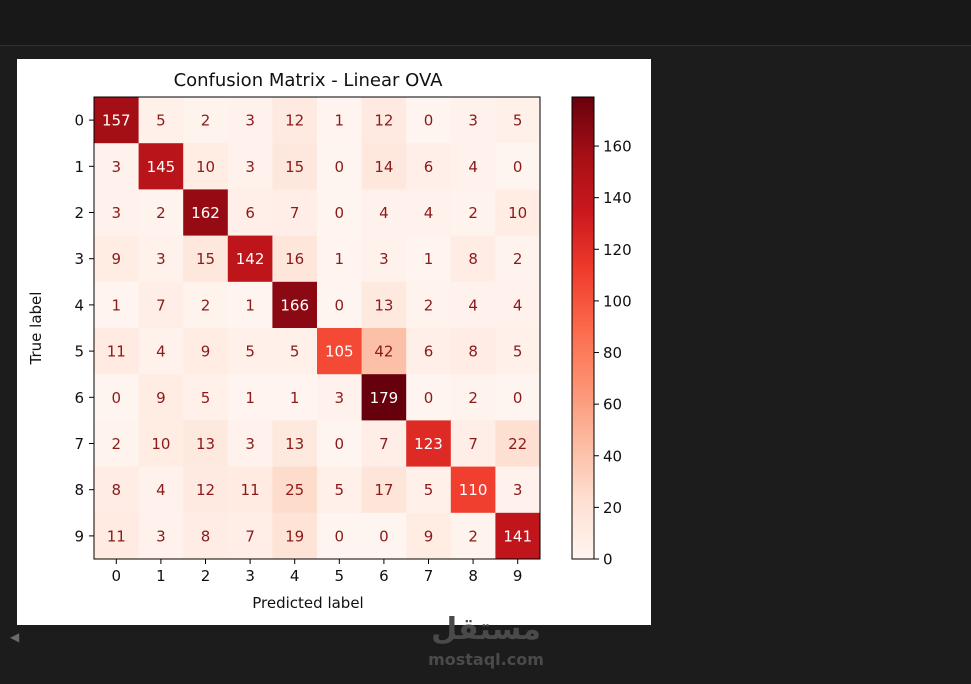 The width and height of the screenshot is (971, 684). What do you see at coordinates (79, 121) in the screenshot?
I see `y-tick-label: 0` at bounding box center [79, 121].